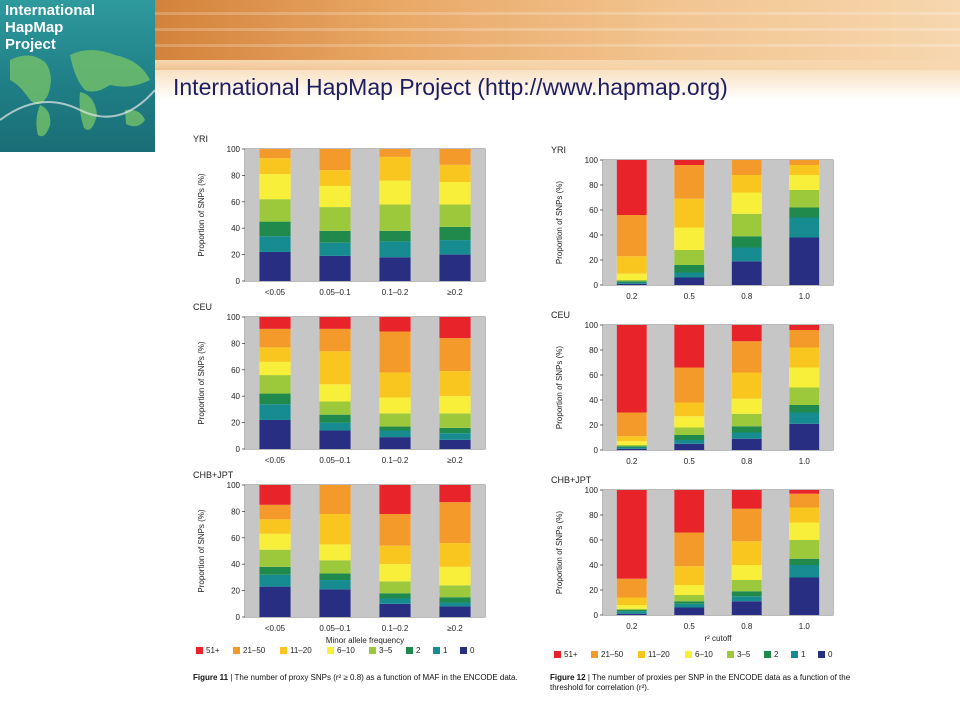 The height and width of the screenshot is (720, 960). What do you see at coordinates (213, 650) in the screenshot?
I see `legend-label: 51+` at bounding box center [213, 650].